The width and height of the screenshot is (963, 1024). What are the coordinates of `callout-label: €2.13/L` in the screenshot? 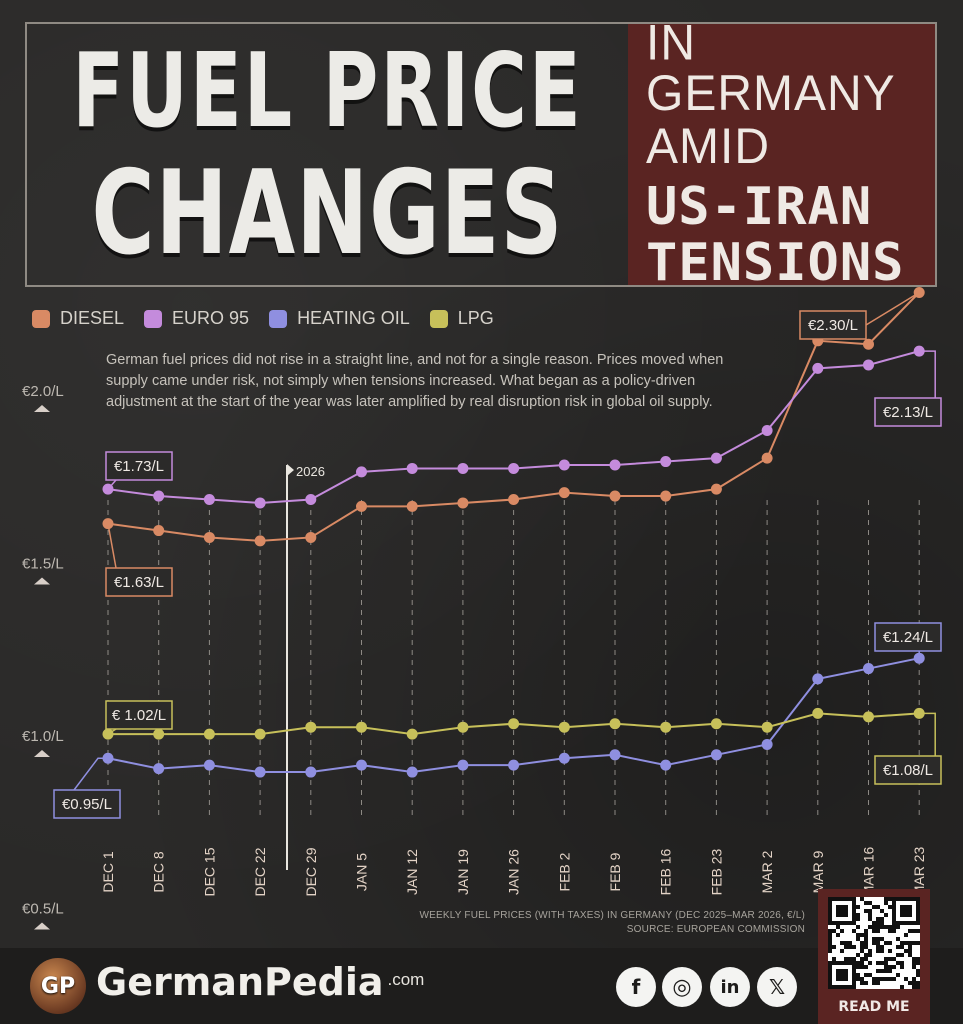 It's located at (908, 412).